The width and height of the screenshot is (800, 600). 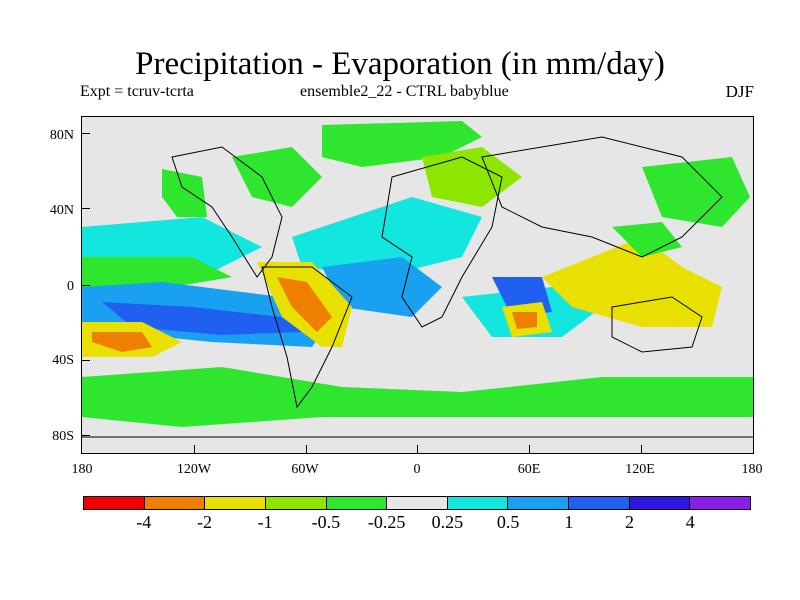 What do you see at coordinates (61, 135) in the screenshot?
I see `y-label-80n: 80N` at bounding box center [61, 135].